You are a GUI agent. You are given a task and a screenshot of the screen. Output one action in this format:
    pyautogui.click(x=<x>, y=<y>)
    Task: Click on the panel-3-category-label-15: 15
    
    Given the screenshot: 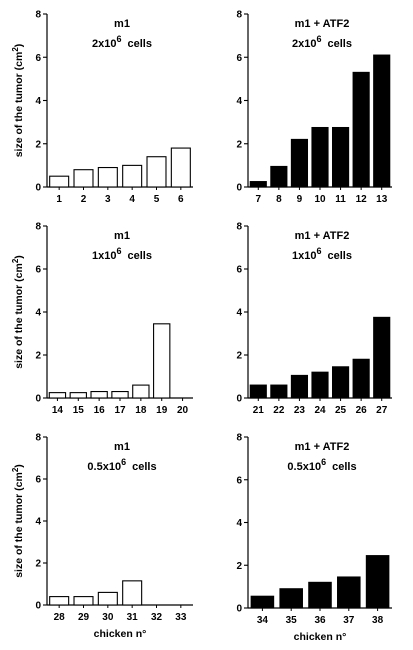 What is the action you would take?
    pyautogui.click(x=79, y=410)
    